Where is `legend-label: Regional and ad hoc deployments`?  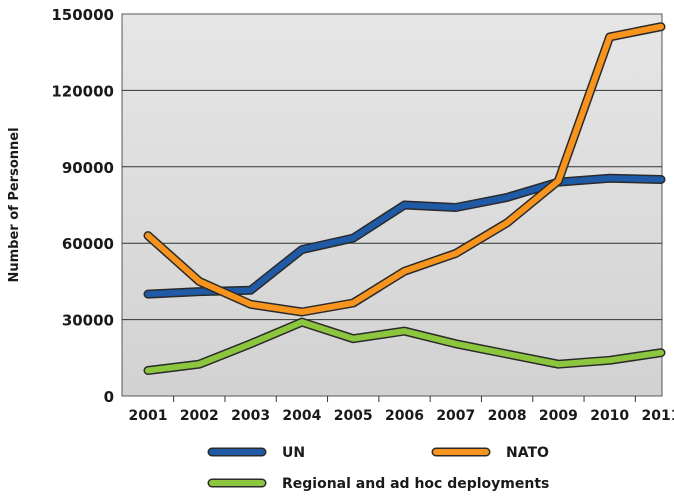
legend-label: Regional and ad hoc deployments is located at coordinates (415, 484).